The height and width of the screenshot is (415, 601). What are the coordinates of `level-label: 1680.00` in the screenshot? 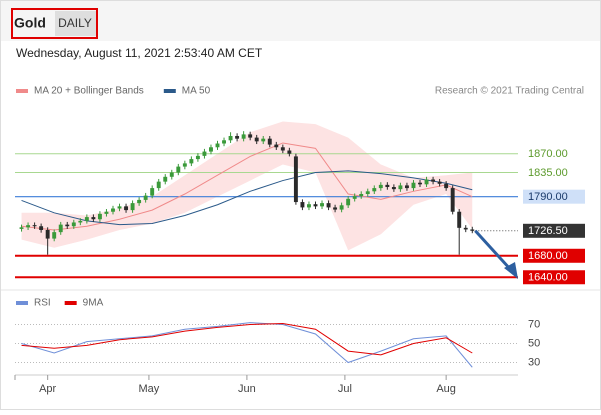 It's located at (548, 256).